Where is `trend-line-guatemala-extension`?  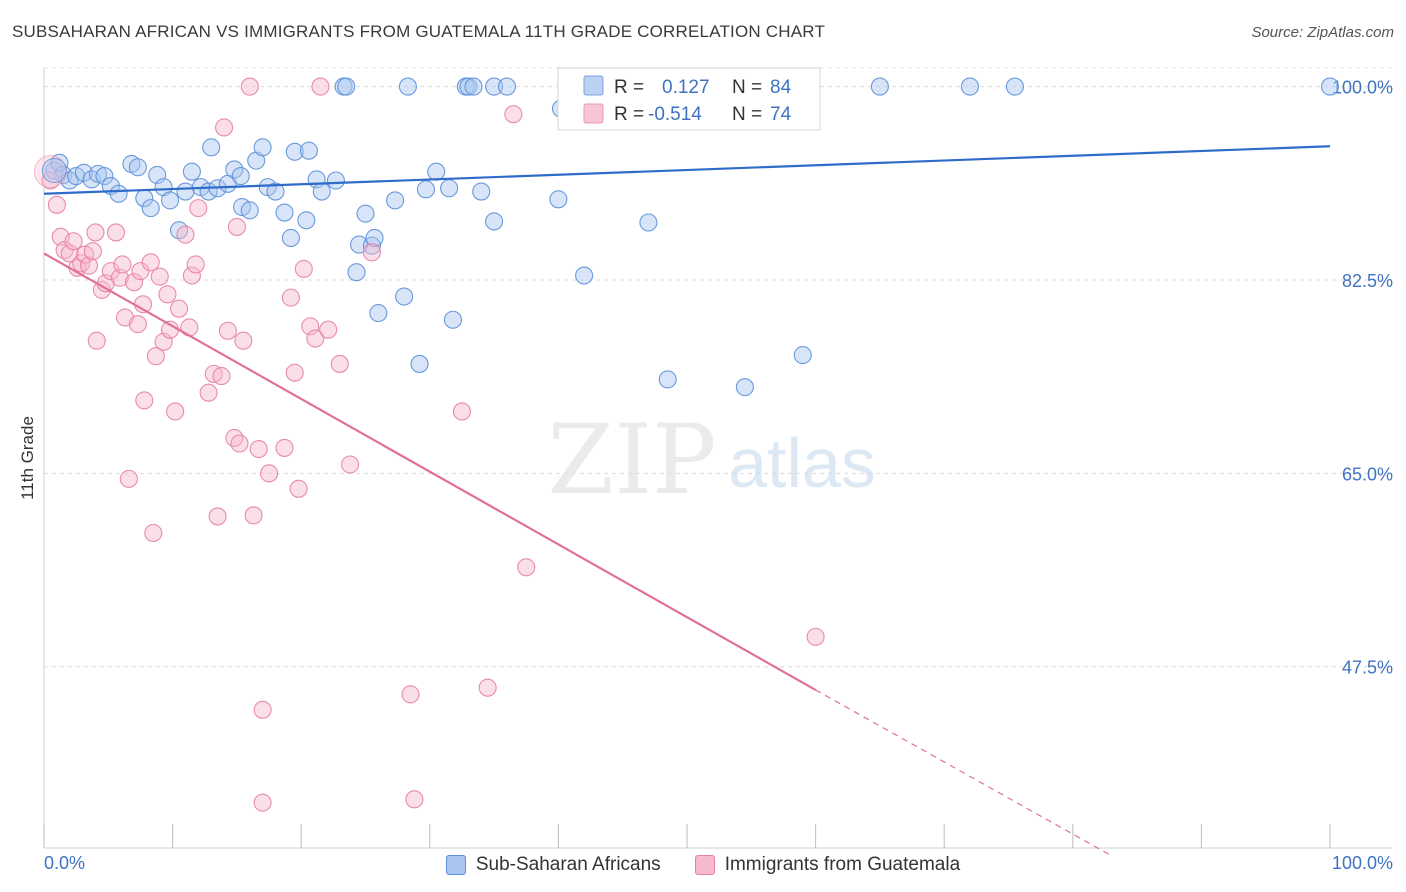 trend-line-guatemala-extension is located at coordinates (963, 773).